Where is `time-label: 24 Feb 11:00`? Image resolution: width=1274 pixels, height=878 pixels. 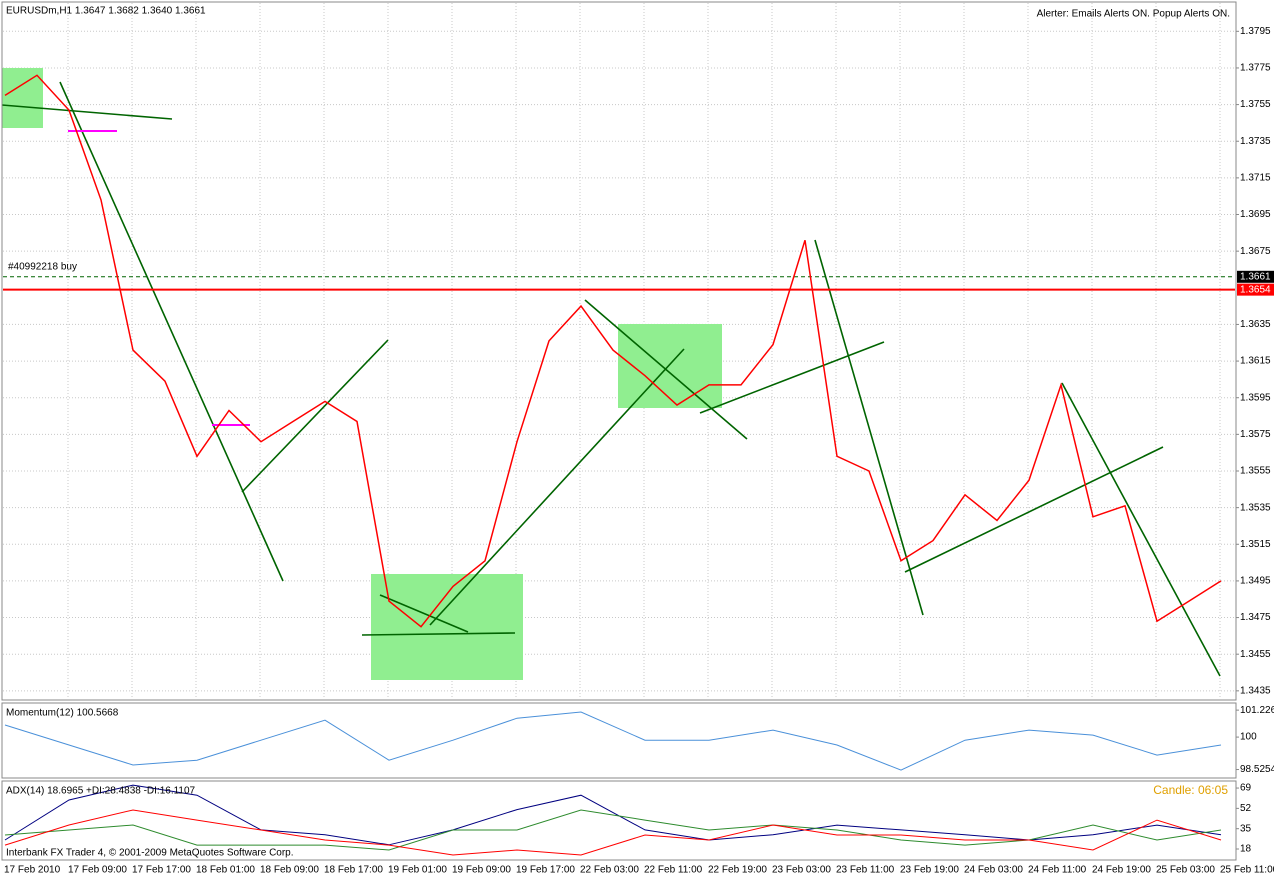
time-label: 24 Feb 11:00 is located at coordinates (1057, 870).